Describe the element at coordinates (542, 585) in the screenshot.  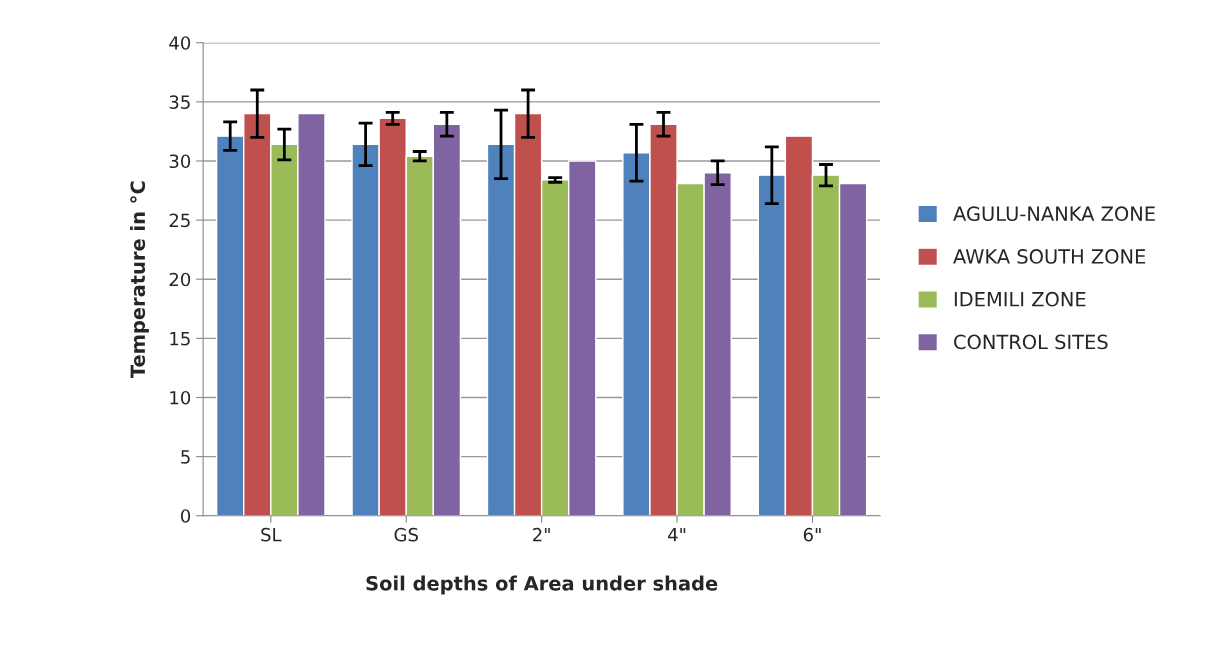
I see `x-axis-title: Soil depths of Area under shade` at that location.